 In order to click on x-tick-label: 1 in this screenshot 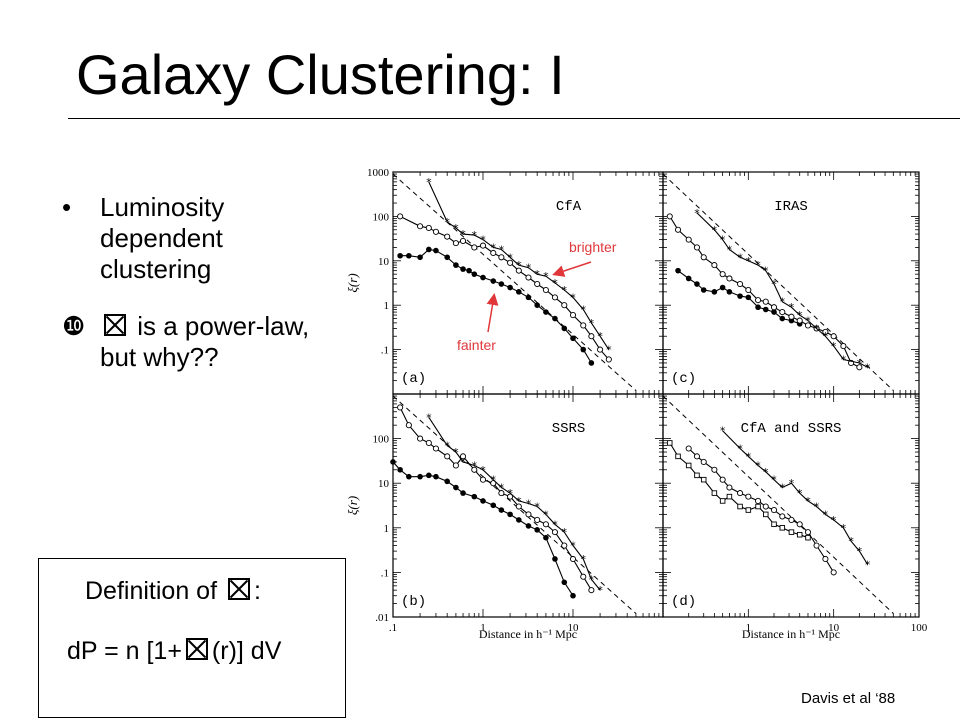, I will do `click(749, 628)`.